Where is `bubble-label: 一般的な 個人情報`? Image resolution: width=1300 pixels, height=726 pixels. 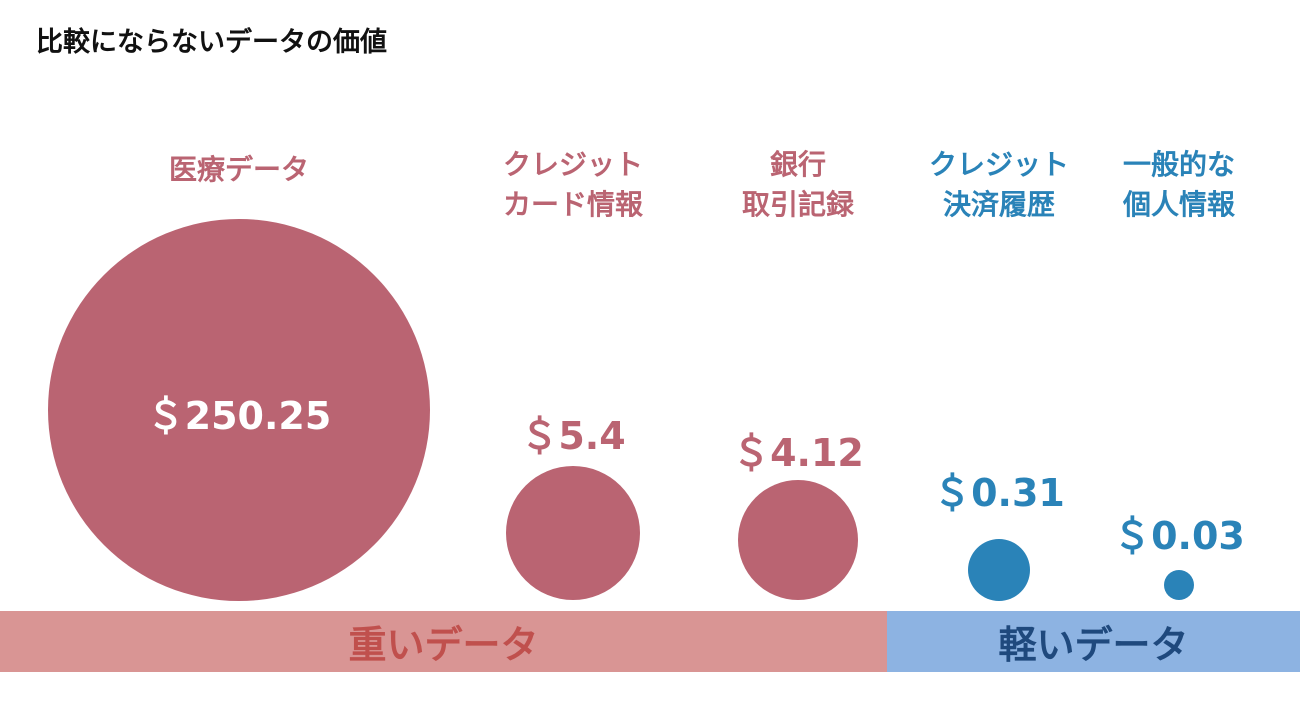 bubble-label: 一般的な 個人情報 is located at coordinates (1178, 184).